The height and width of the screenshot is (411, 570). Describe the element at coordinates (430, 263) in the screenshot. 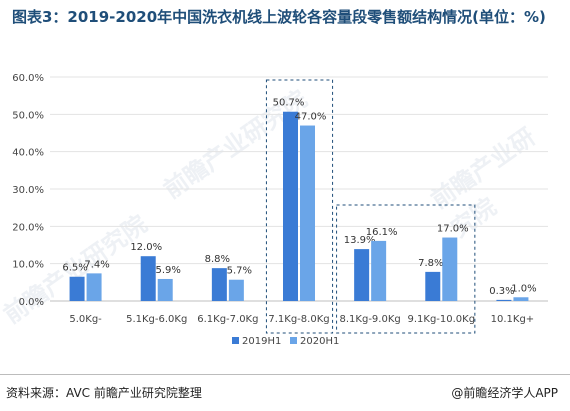

I see `data-label: 7.8%` at that location.